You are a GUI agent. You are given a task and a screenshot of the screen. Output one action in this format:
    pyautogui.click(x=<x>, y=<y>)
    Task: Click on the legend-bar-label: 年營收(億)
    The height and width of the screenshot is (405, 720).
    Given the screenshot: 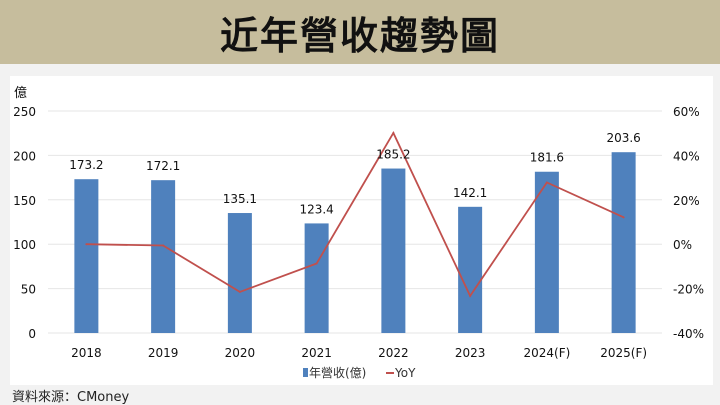 What is the action you would take?
    pyautogui.click(x=337, y=373)
    